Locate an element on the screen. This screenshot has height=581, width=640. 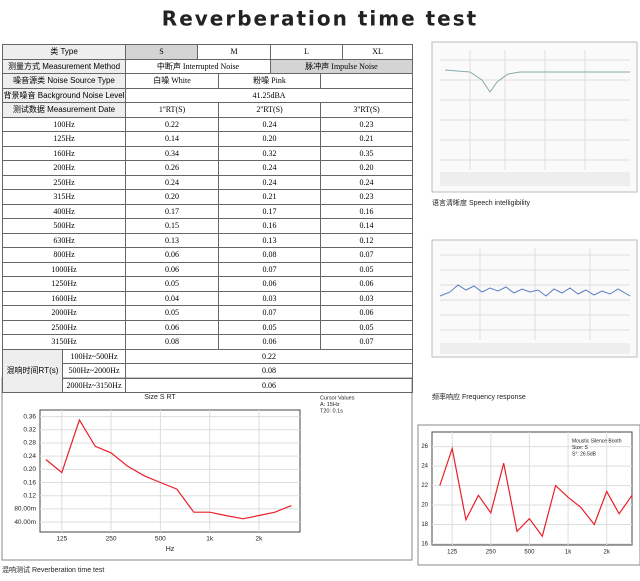
table-cell: 2000Hz is located at coordinates (64, 313).